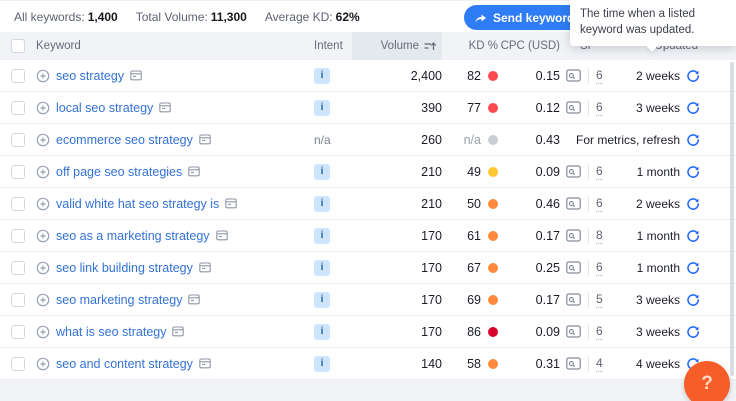  What do you see at coordinates (90, 75) in the screenshot?
I see `keyword-link: seo strategy` at bounding box center [90, 75].